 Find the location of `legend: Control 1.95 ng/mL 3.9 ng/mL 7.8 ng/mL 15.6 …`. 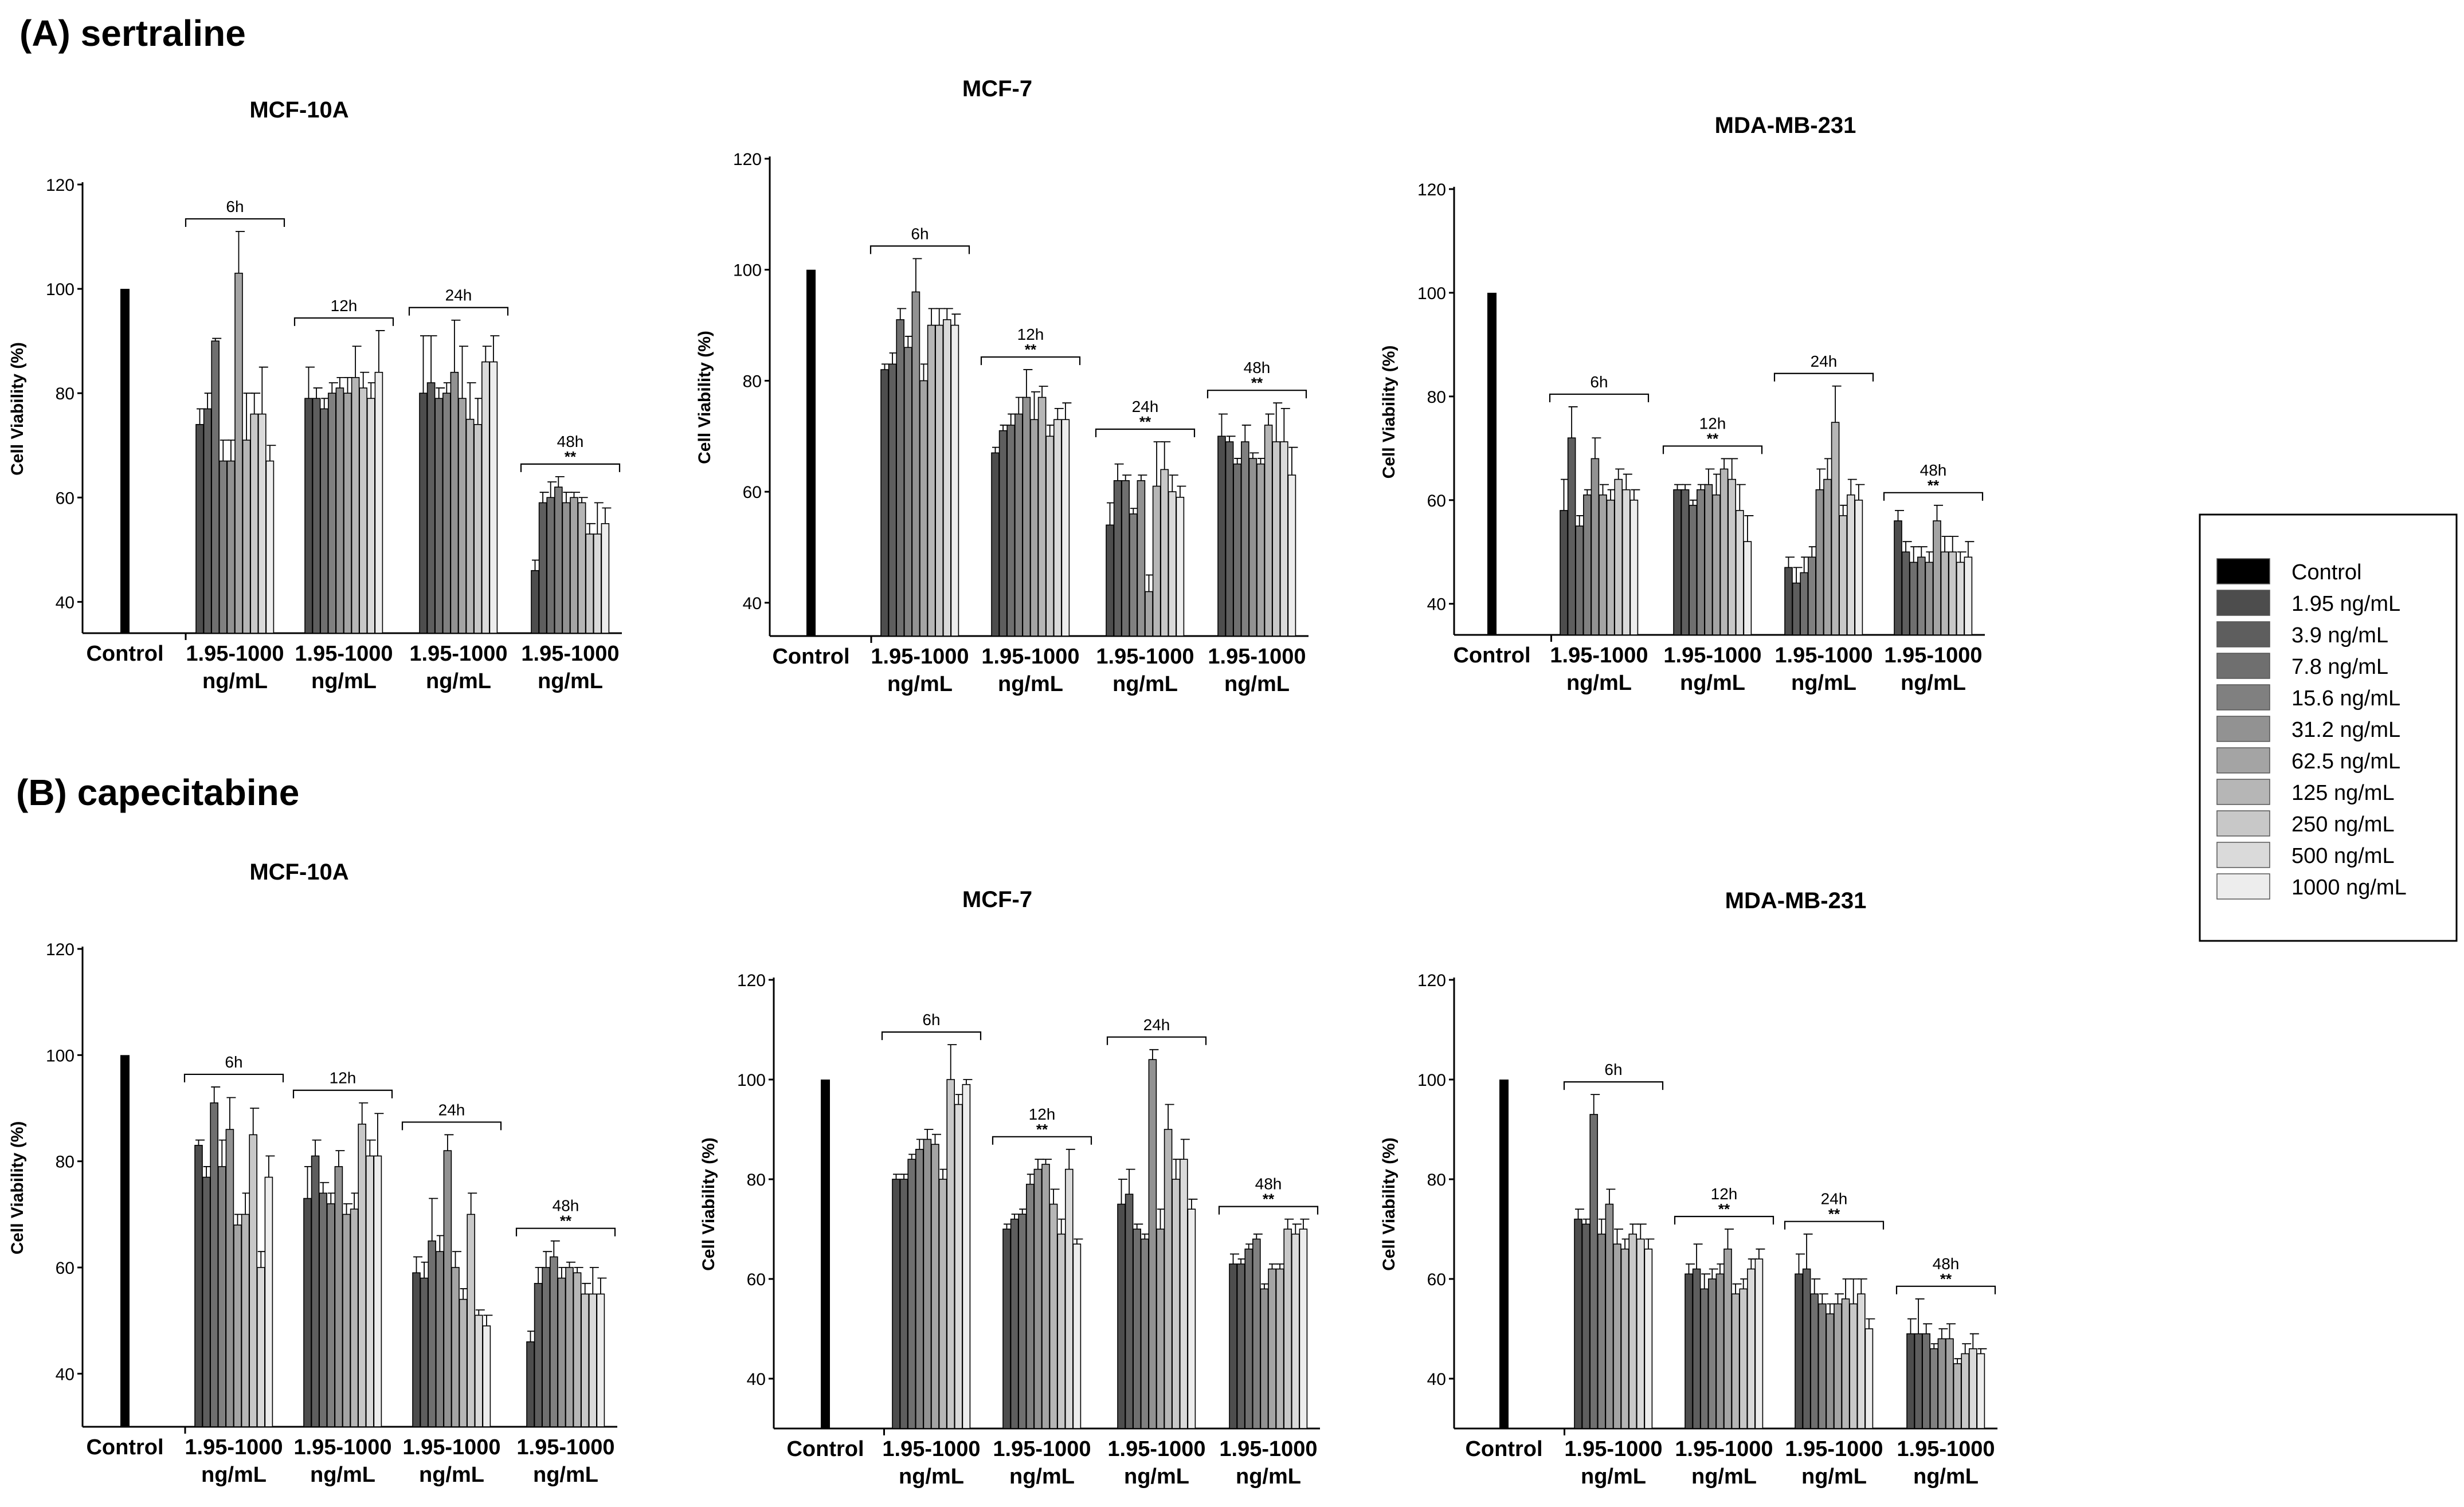

legend: Control 1.95 ng/mL 3.9 ng/mL 7.8 ng/mL 15.6 … is located at coordinates (2328, 727).